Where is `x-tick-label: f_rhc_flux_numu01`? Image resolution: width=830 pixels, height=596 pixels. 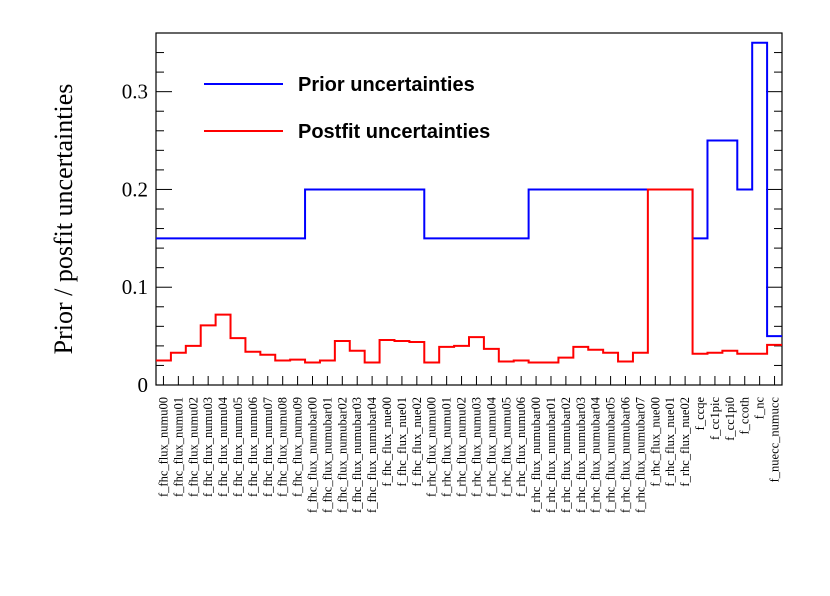
x-tick-label: f_rhc_flux_numu01 is located at coordinates (447, 447).